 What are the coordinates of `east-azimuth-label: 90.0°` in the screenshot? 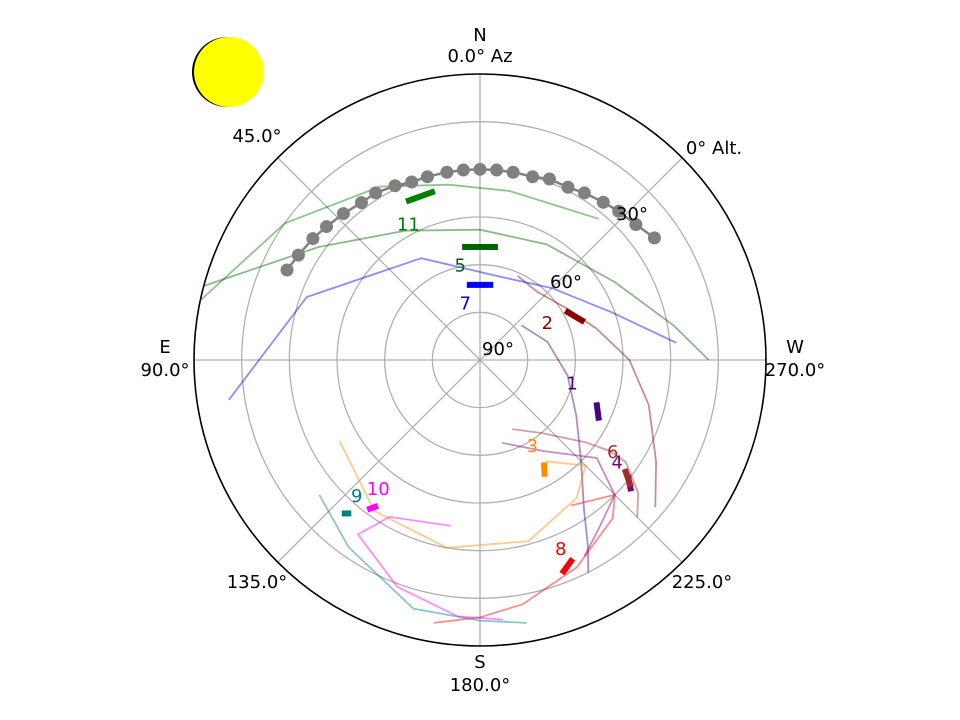 It's located at (164, 370).